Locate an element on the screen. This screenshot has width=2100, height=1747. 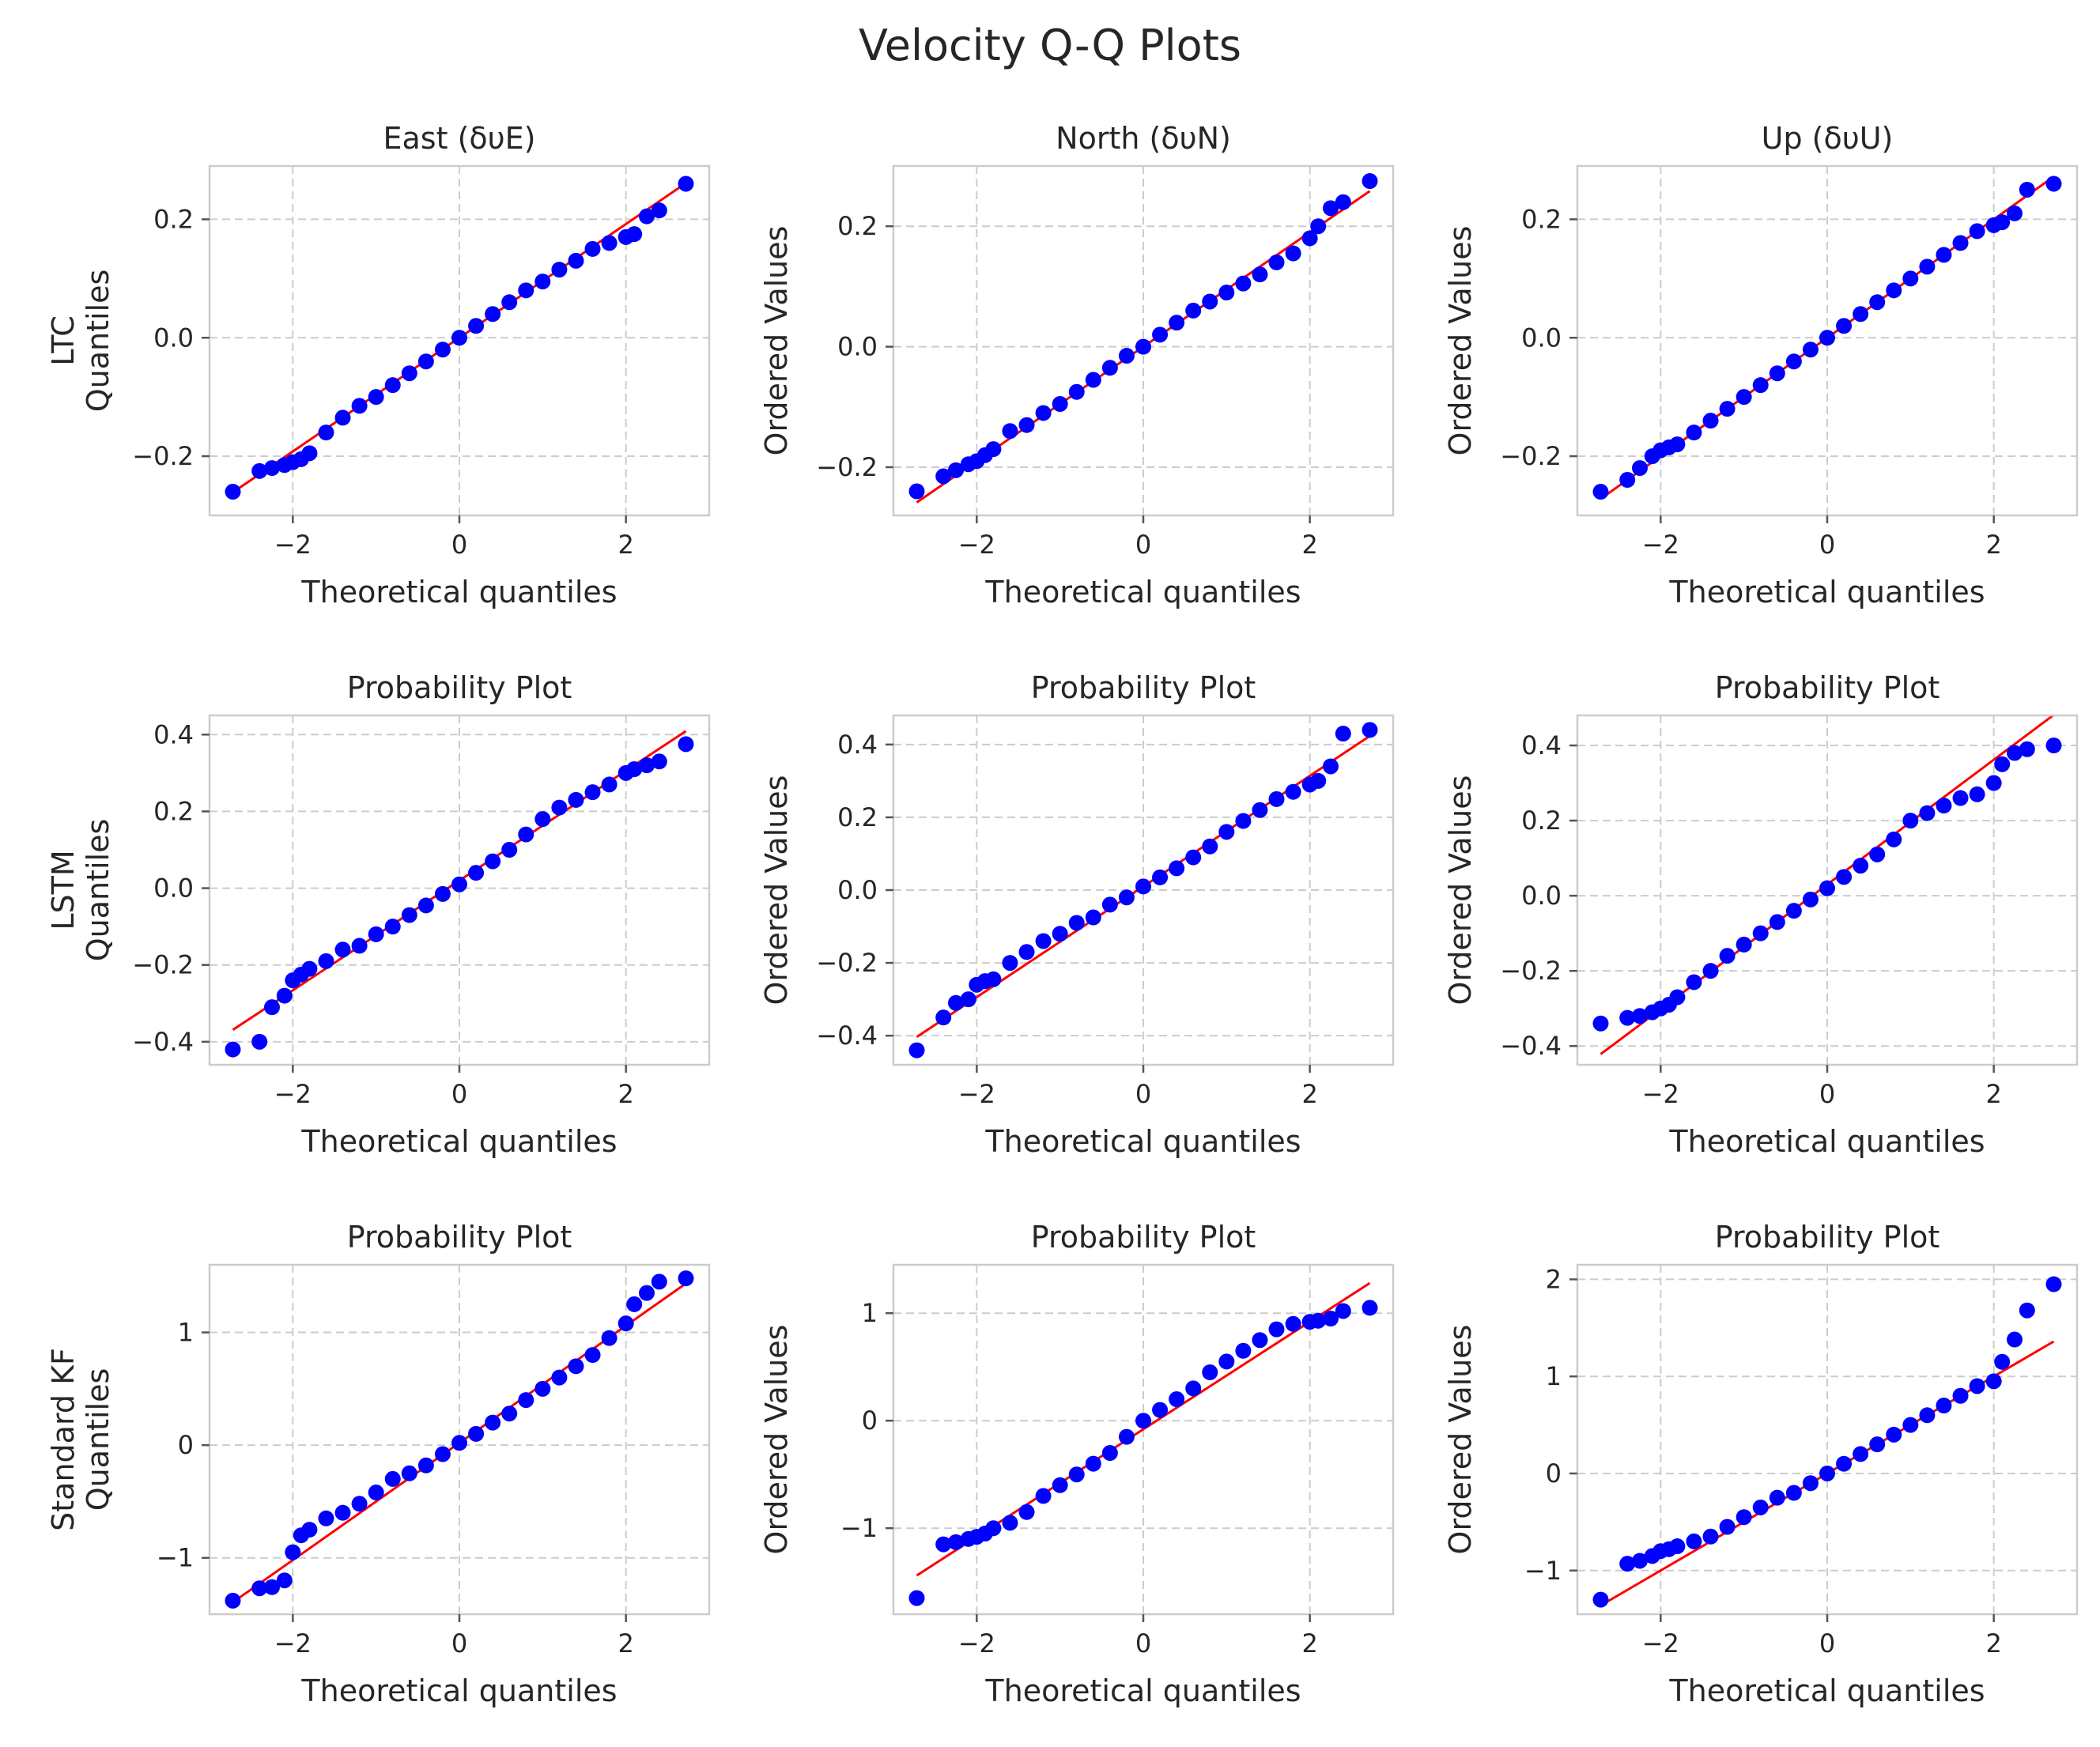
panel-title: North (δυN) is located at coordinates (1143, 138).